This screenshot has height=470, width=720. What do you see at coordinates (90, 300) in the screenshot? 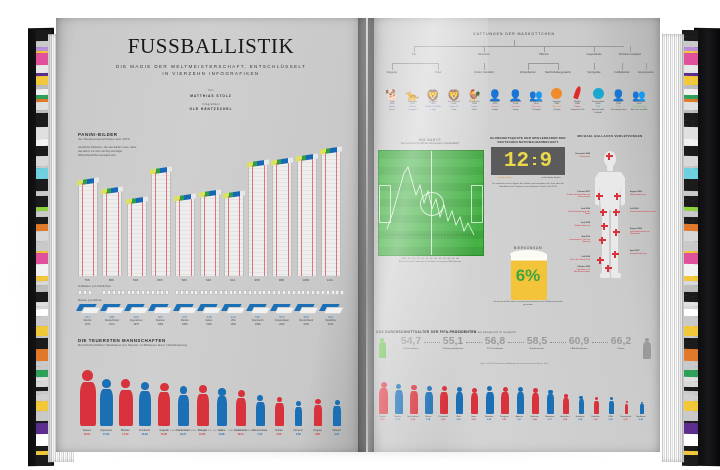
I see `panini-pictures-label: Motive pro Album` at bounding box center [90, 300].